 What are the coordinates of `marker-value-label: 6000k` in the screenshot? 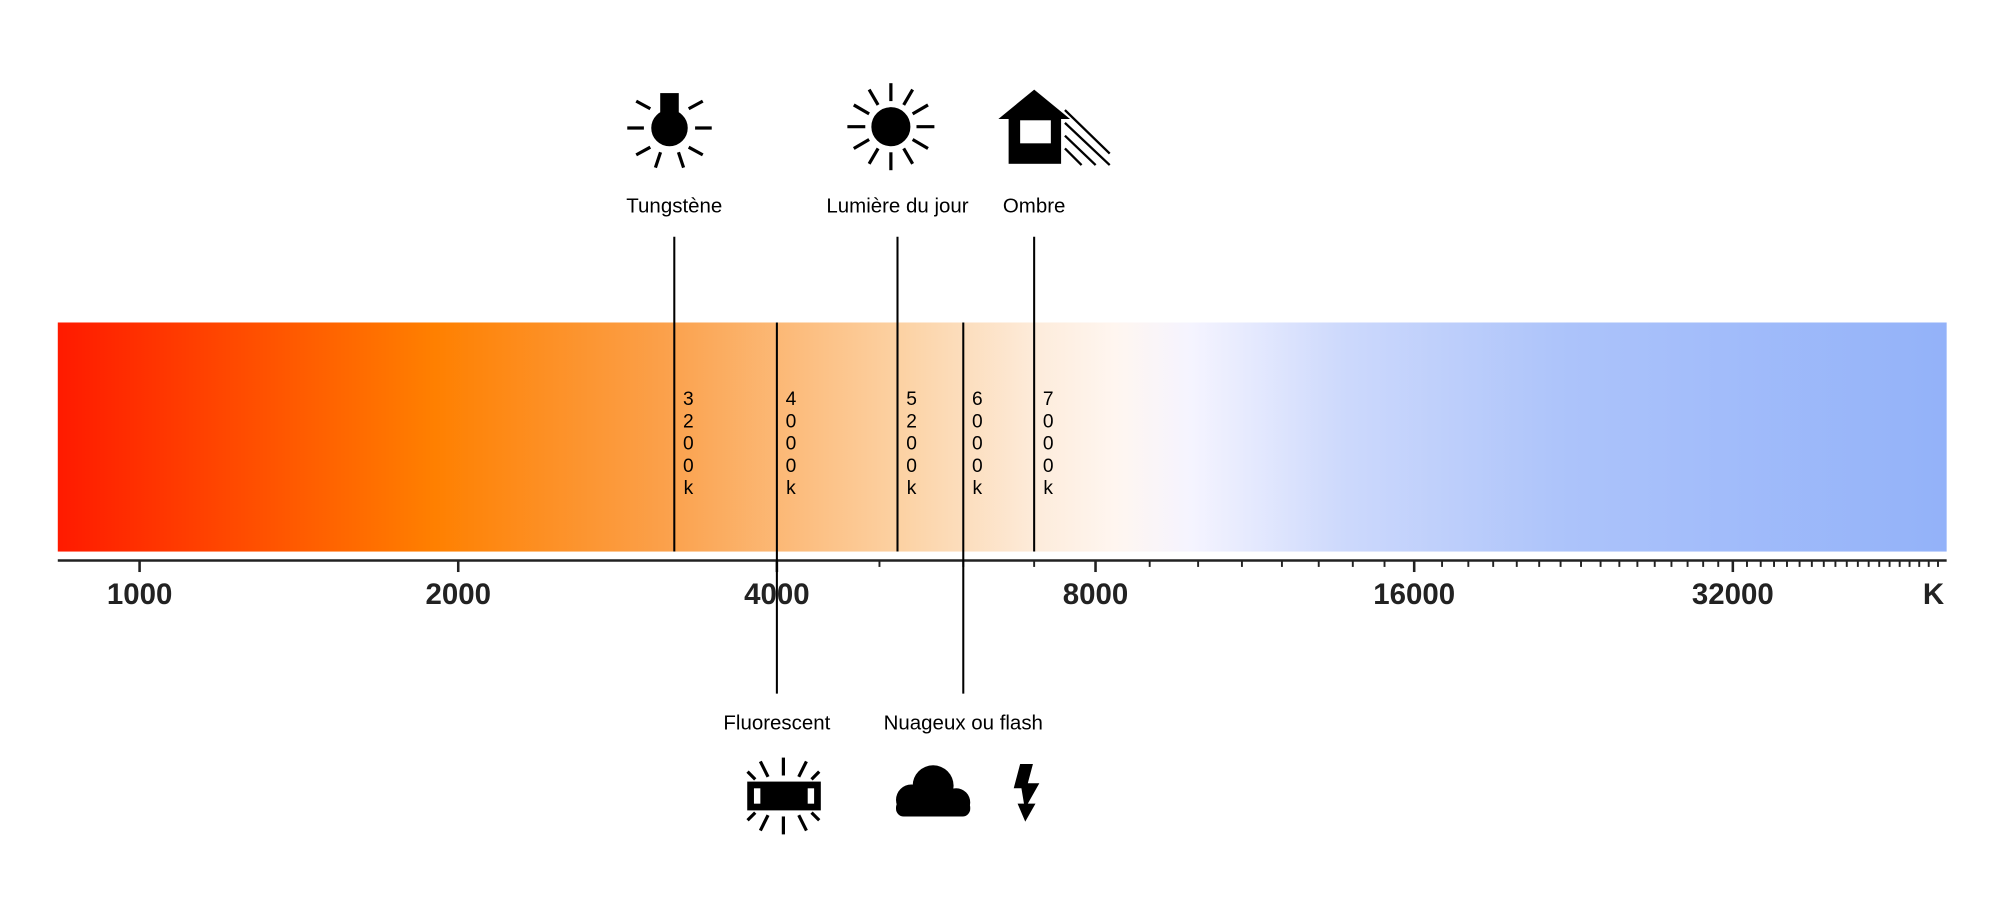 It's located at (977, 444).